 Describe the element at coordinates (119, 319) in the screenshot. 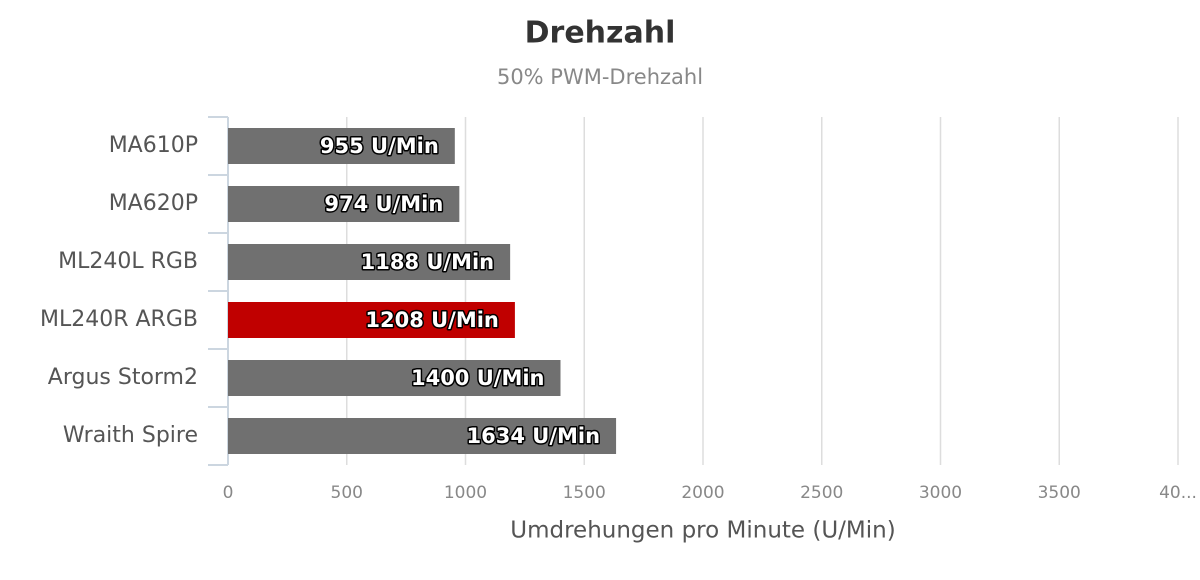

I see `y-tick-label: ML240R ARGB` at that location.